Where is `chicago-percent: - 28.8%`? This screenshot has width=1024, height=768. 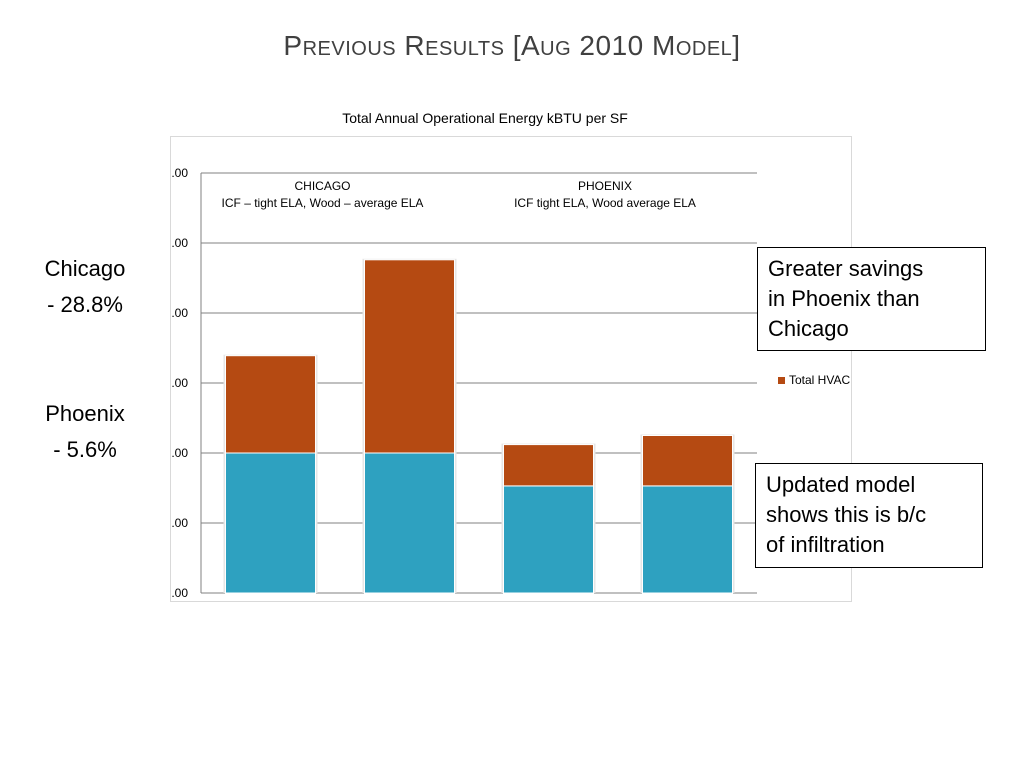 chicago-percent: - 28.8% is located at coordinates (85, 304).